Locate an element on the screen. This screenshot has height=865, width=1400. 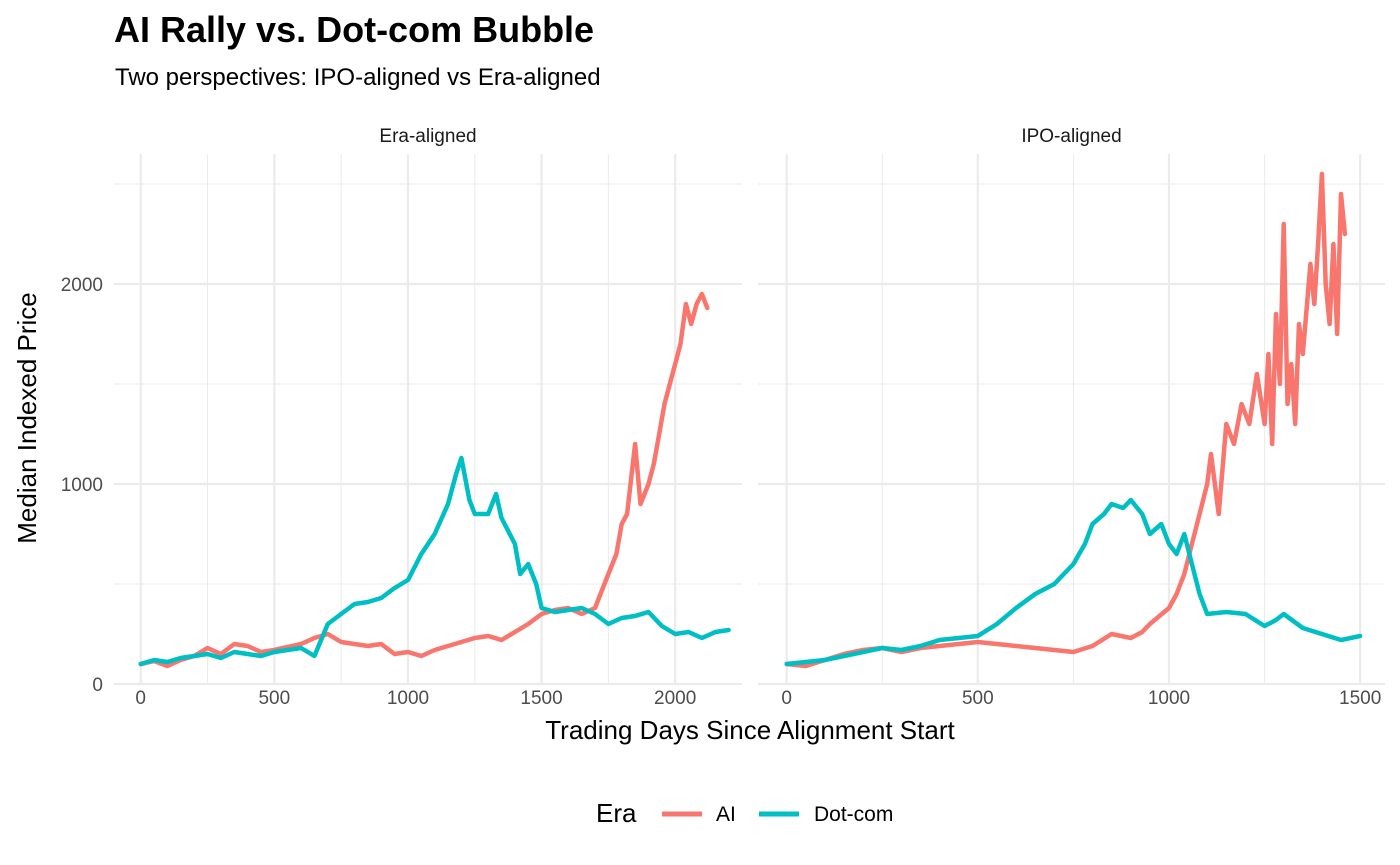
y-axis-title: Median Indexed Price is located at coordinates (27, 417).